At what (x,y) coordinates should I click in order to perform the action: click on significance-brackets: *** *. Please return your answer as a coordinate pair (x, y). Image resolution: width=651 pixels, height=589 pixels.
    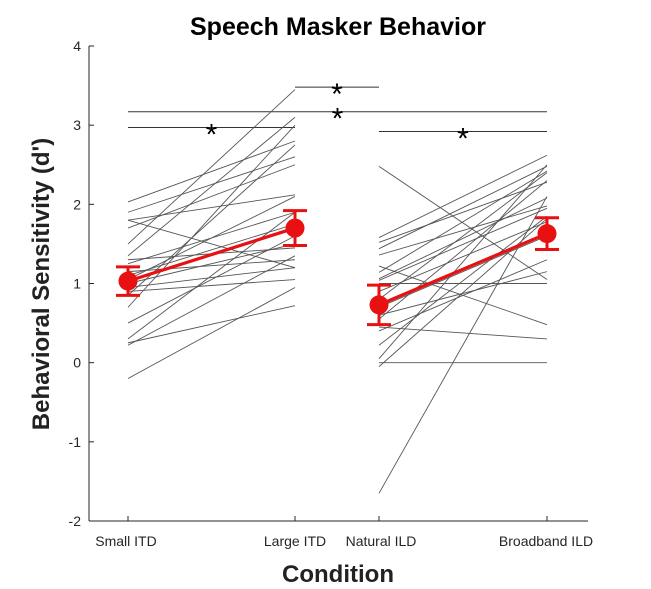
    Looking at the image, I should click on (337, 117).